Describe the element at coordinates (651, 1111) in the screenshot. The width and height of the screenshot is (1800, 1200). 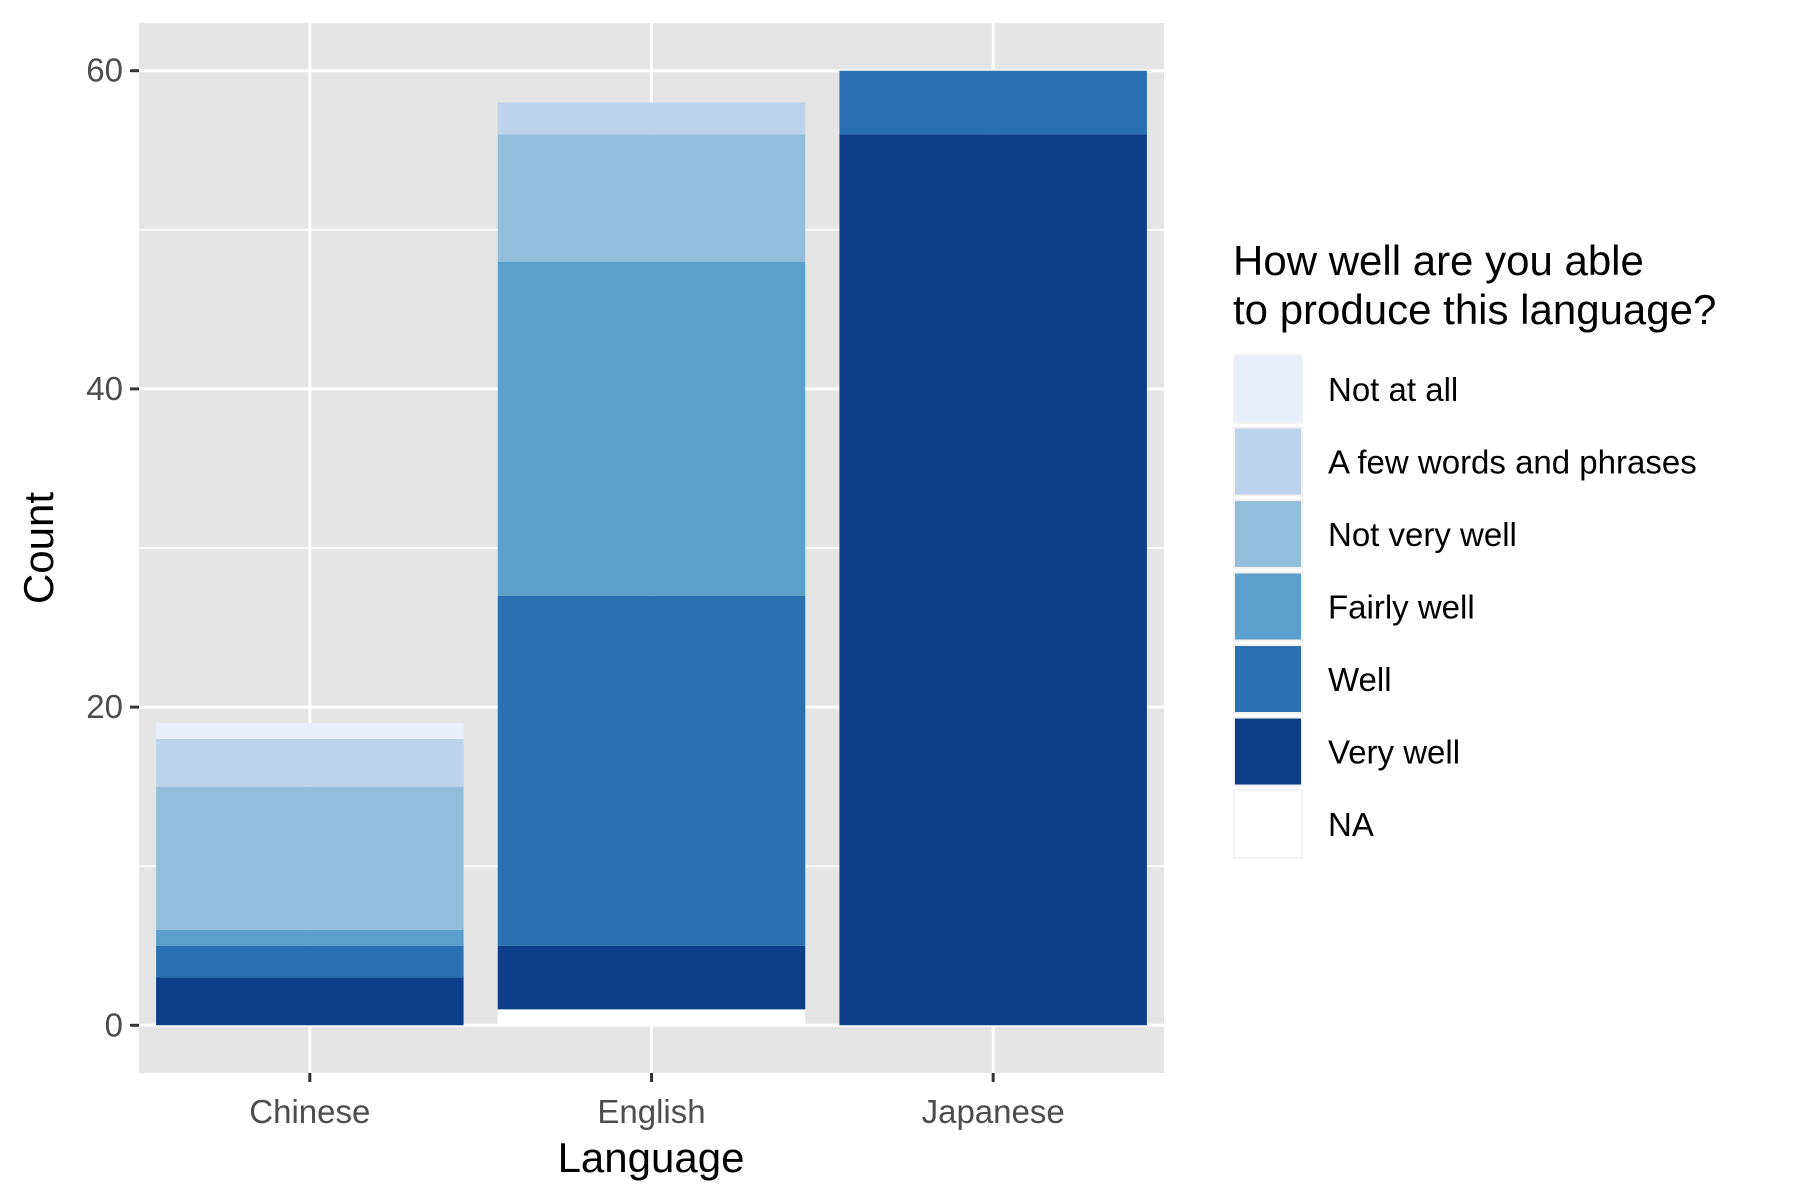
I see `x-tick-label: English` at that location.